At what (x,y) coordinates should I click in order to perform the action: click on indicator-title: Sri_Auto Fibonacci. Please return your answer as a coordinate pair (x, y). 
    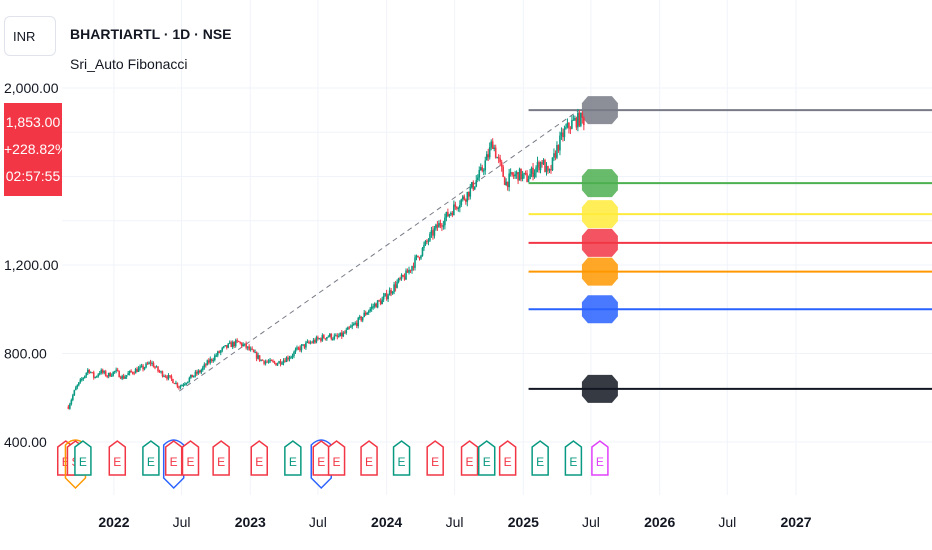
    Looking at the image, I should click on (129, 64).